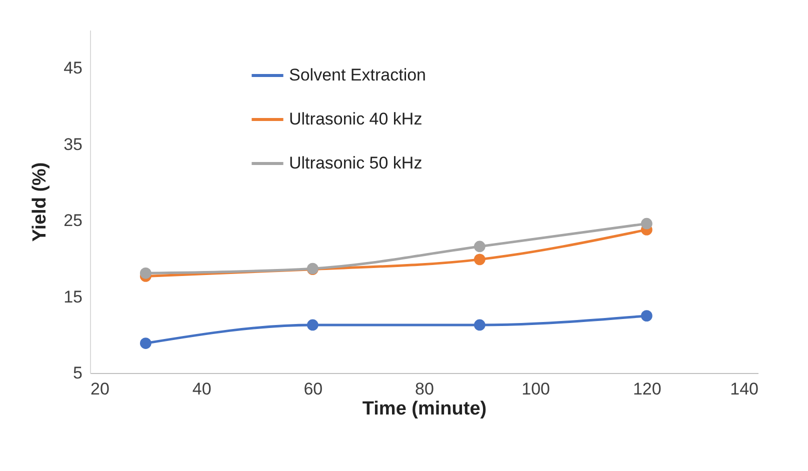 Image resolution: width=808 pixels, height=471 pixels. I want to click on x-tick-label: 60, so click(313, 389).